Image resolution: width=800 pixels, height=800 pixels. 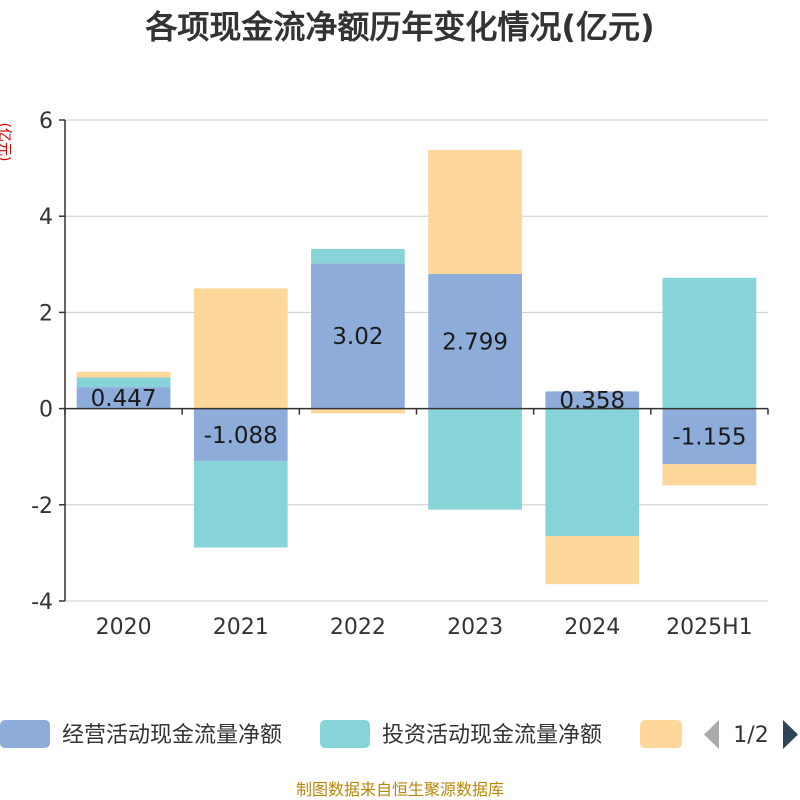 What do you see at coordinates (172, 735) in the screenshot?
I see `legend-label-operating: 经营活动现金流量净额` at bounding box center [172, 735].